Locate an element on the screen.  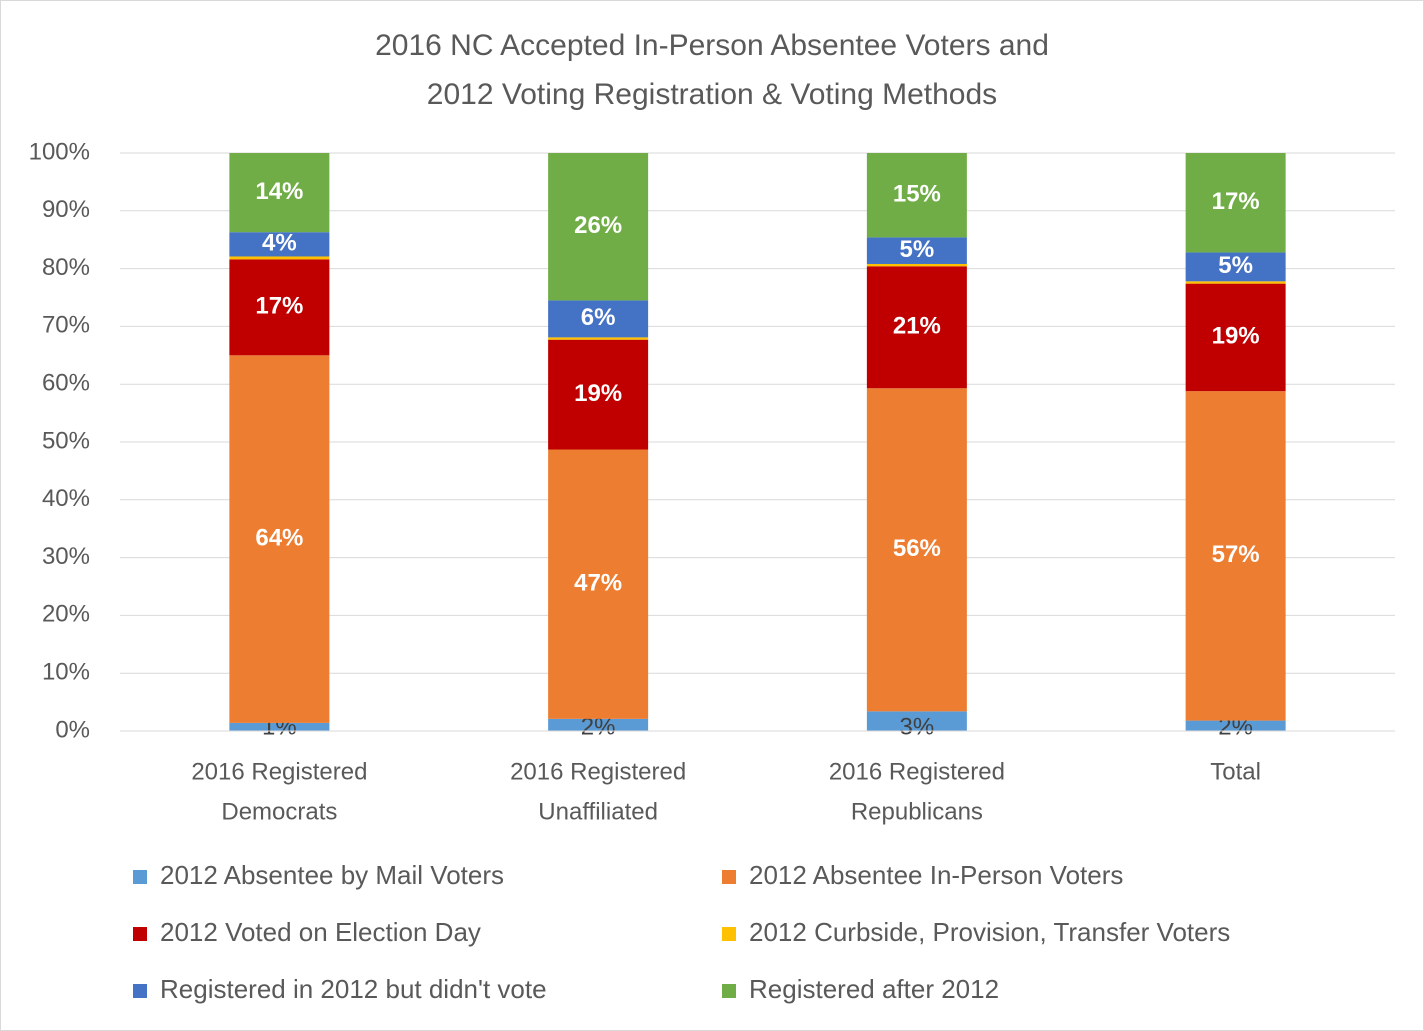
x-tick-label: Democrats is located at coordinates (279, 811).